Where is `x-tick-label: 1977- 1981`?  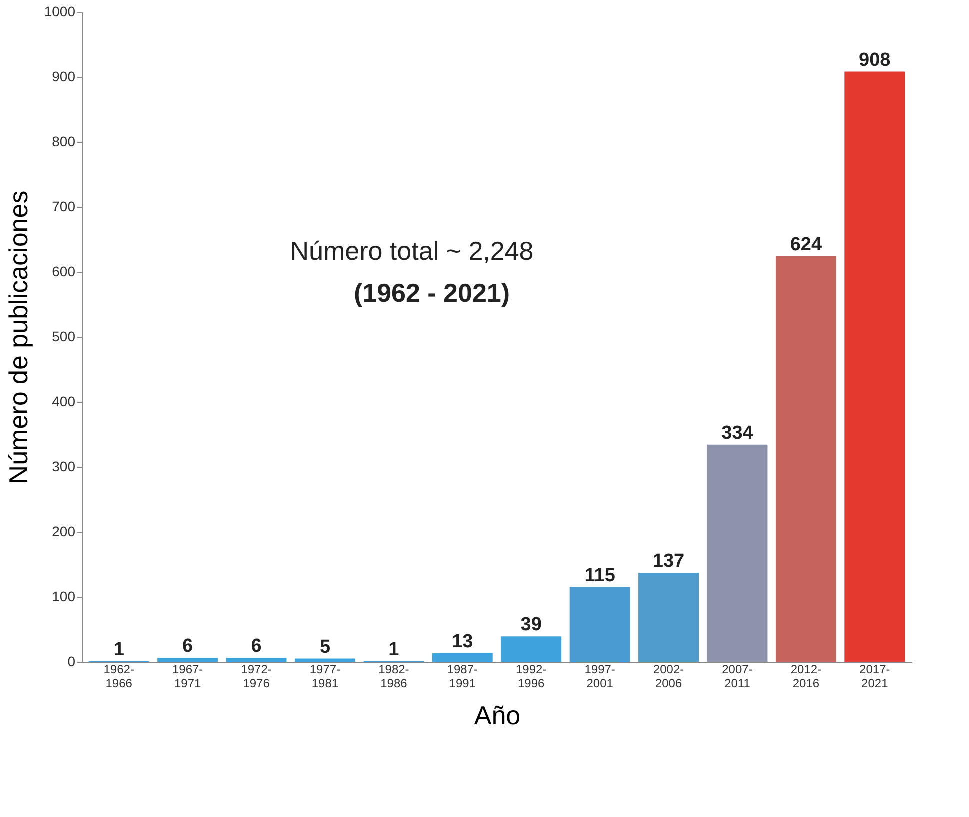 x-tick-label: 1977- 1981 is located at coordinates (325, 676).